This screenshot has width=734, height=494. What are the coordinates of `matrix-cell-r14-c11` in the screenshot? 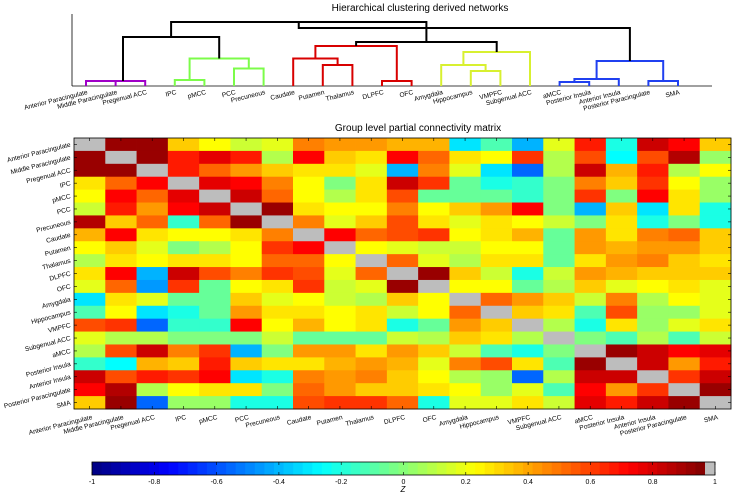 It's located at (402, 312).